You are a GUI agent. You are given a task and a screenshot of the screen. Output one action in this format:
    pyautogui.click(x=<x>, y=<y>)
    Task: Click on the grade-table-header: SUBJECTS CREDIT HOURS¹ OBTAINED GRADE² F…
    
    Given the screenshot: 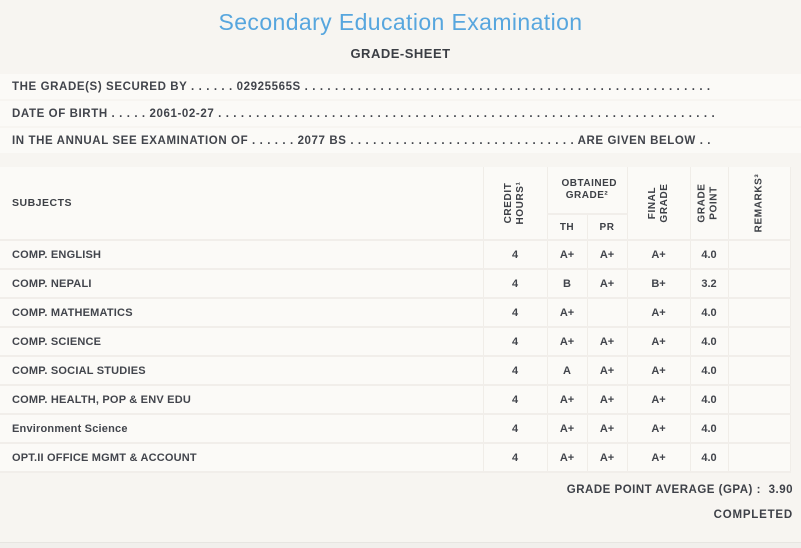 What is the action you would take?
    pyautogui.click(x=395, y=204)
    